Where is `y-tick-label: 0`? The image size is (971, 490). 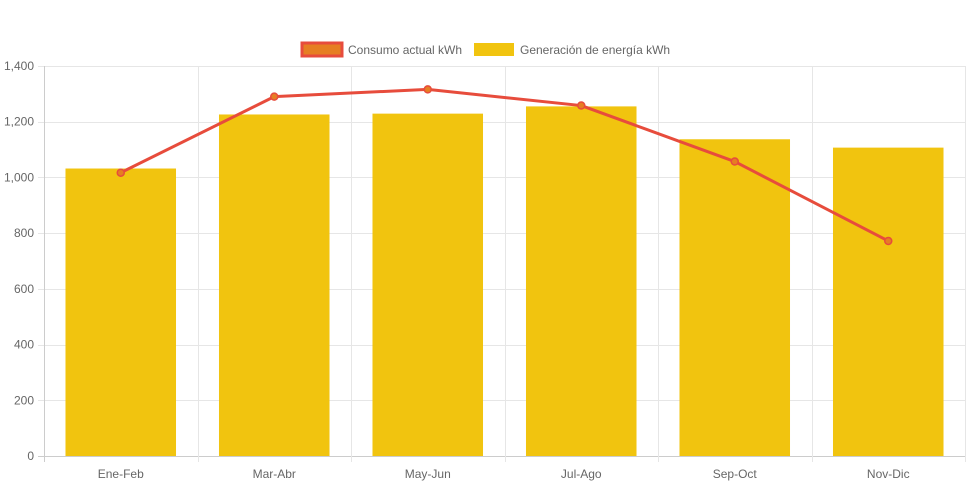 y-tick-label: 0 is located at coordinates (30, 456).